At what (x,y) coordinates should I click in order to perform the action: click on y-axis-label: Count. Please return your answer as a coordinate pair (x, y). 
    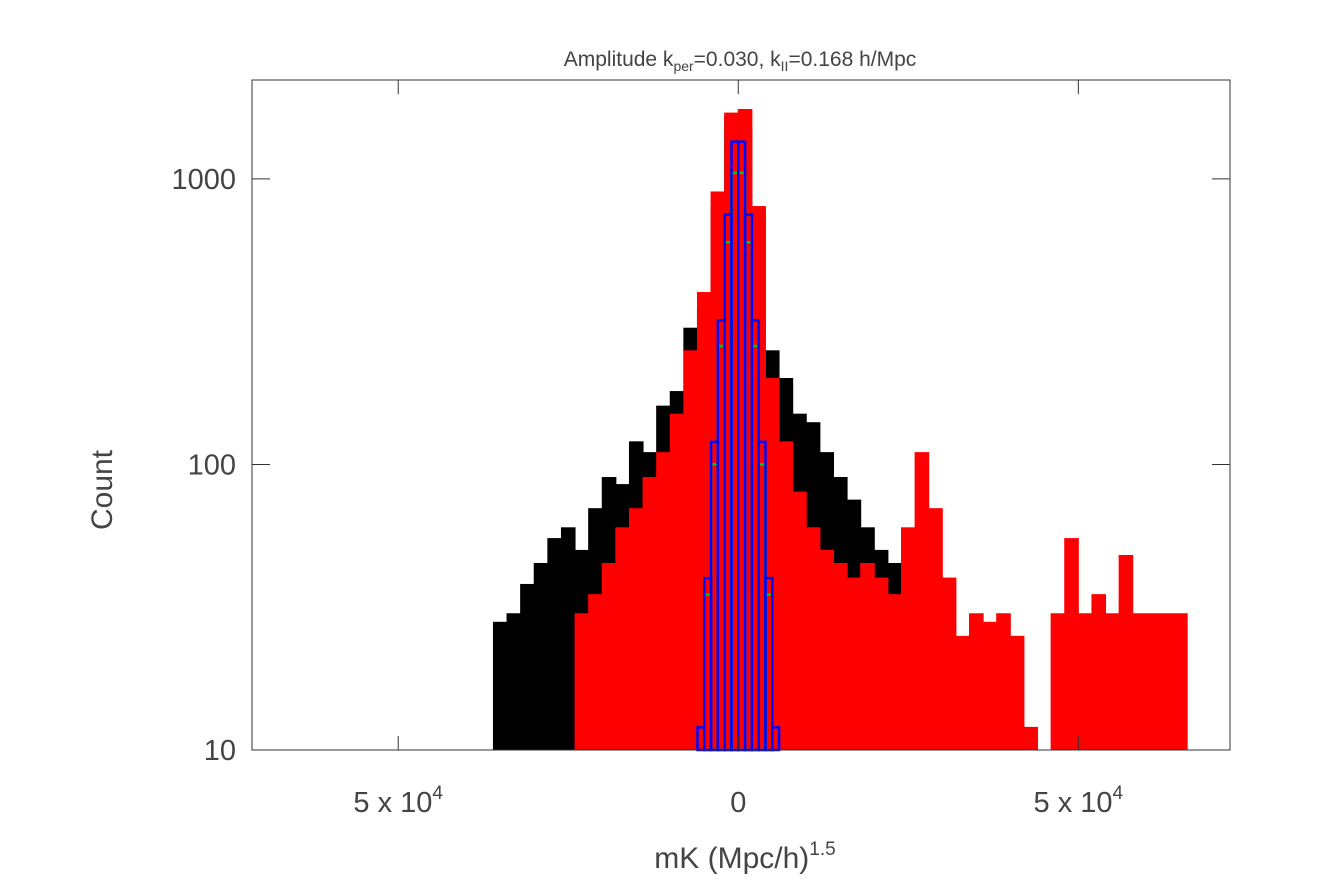
    Looking at the image, I should click on (102, 489).